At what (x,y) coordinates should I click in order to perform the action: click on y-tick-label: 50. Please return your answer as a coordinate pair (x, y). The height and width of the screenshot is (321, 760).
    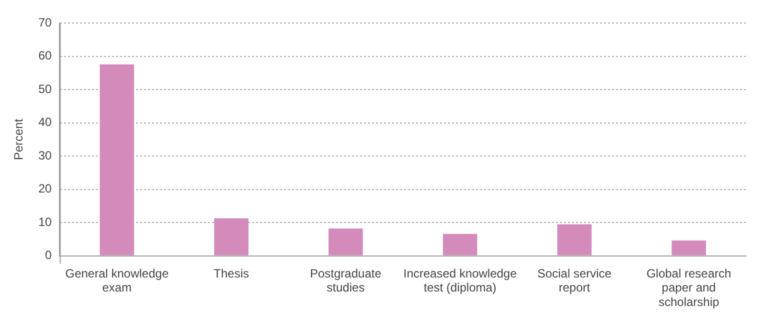
    Looking at the image, I should click on (45, 89).